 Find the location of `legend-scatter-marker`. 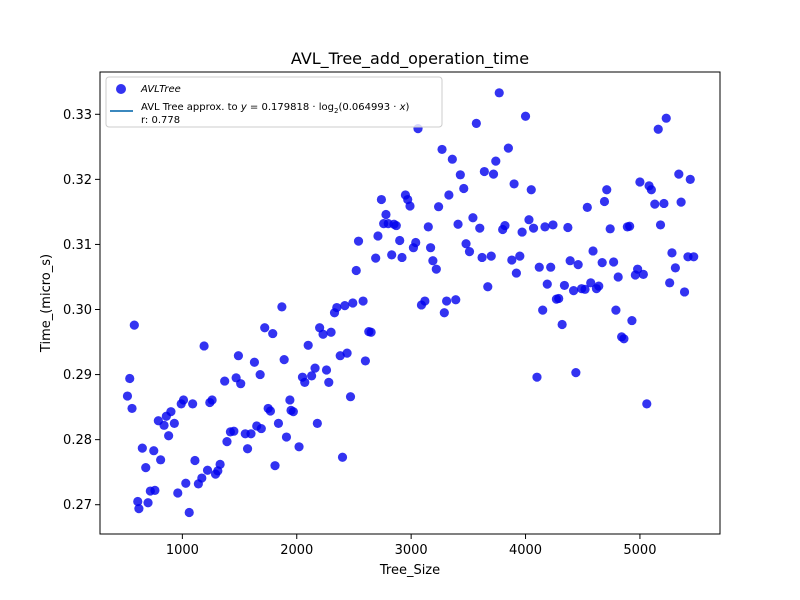

legend-scatter-marker is located at coordinates (121, 89).